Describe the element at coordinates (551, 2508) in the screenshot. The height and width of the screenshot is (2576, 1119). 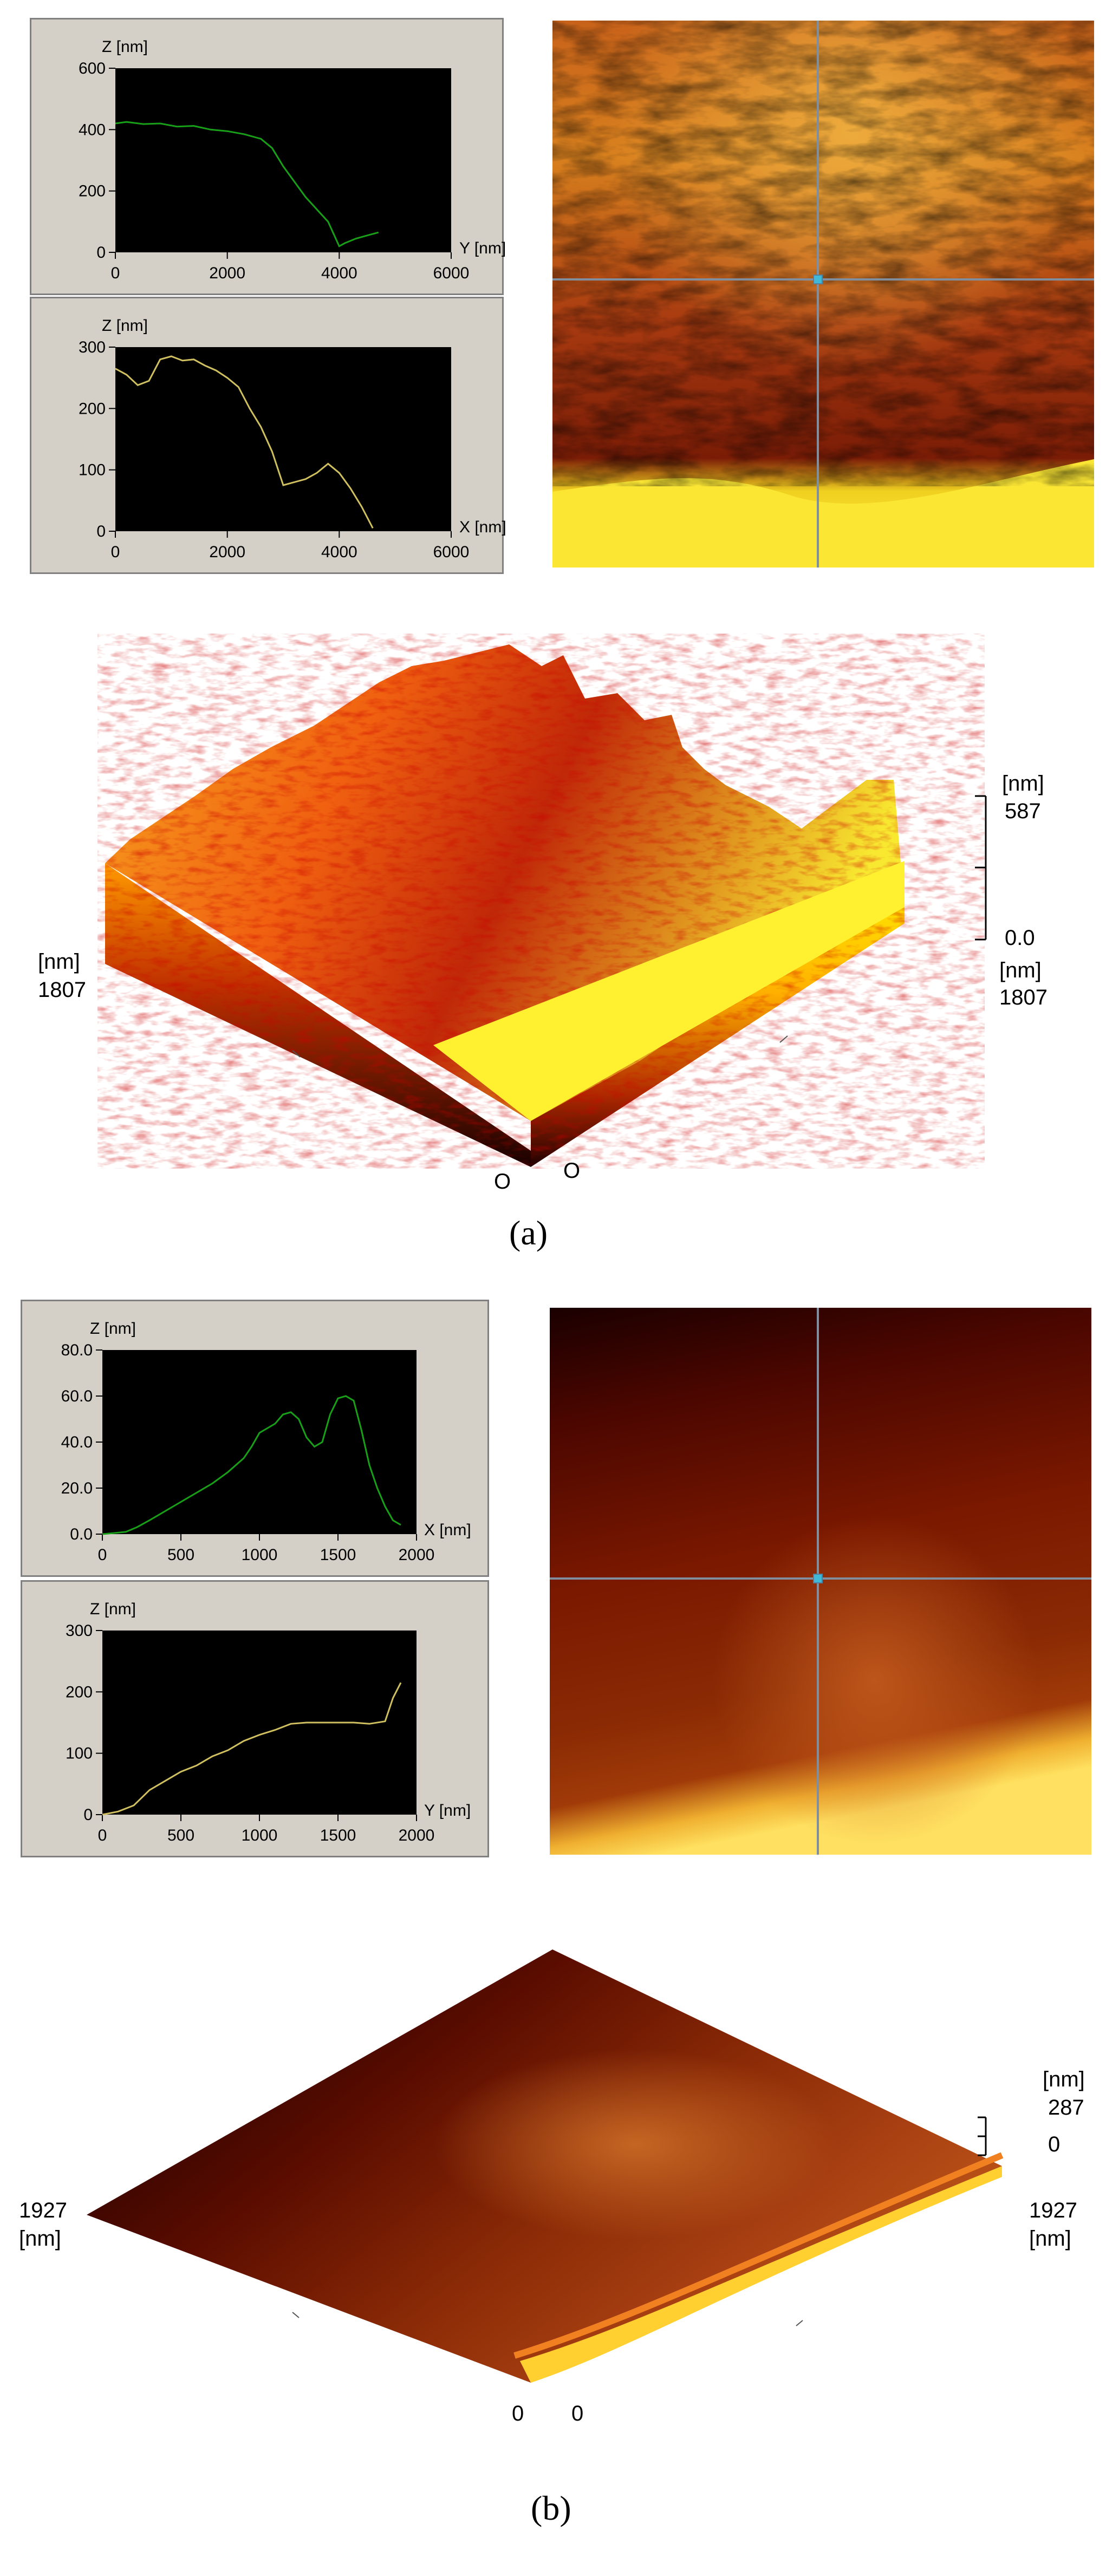
I see `caption-b: (b)` at that location.